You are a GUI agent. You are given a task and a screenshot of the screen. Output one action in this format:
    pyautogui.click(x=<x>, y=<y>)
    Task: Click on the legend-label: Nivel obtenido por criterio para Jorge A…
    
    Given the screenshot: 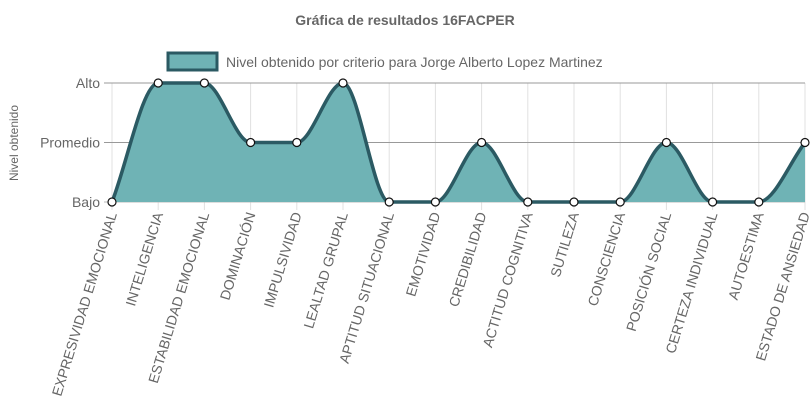 What is the action you would take?
    pyautogui.click(x=414, y=62)
    